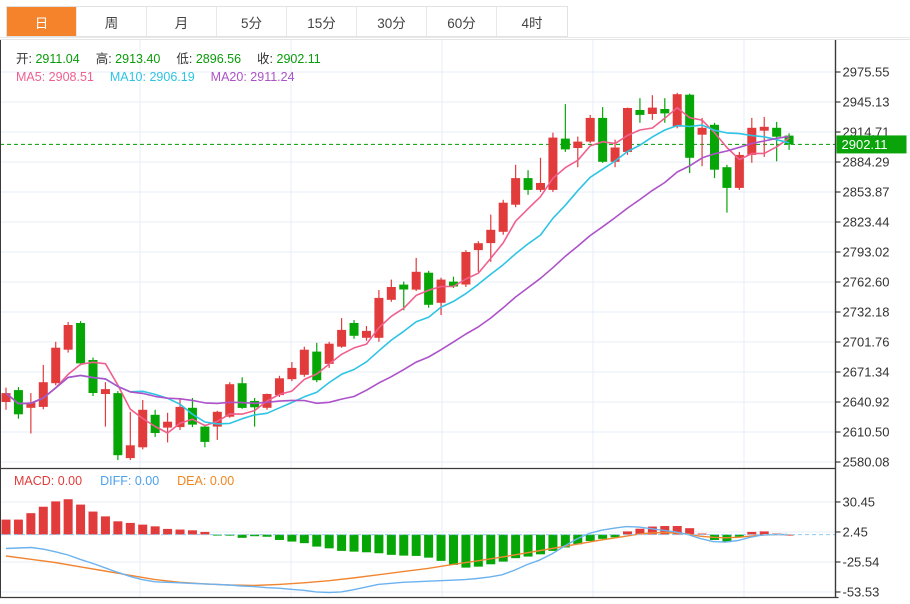 The image size is (910, 604). Describe the element at coordinates (861, 591) in the screenshot. I see `macd-tick-label-3: -53.53` at that location.